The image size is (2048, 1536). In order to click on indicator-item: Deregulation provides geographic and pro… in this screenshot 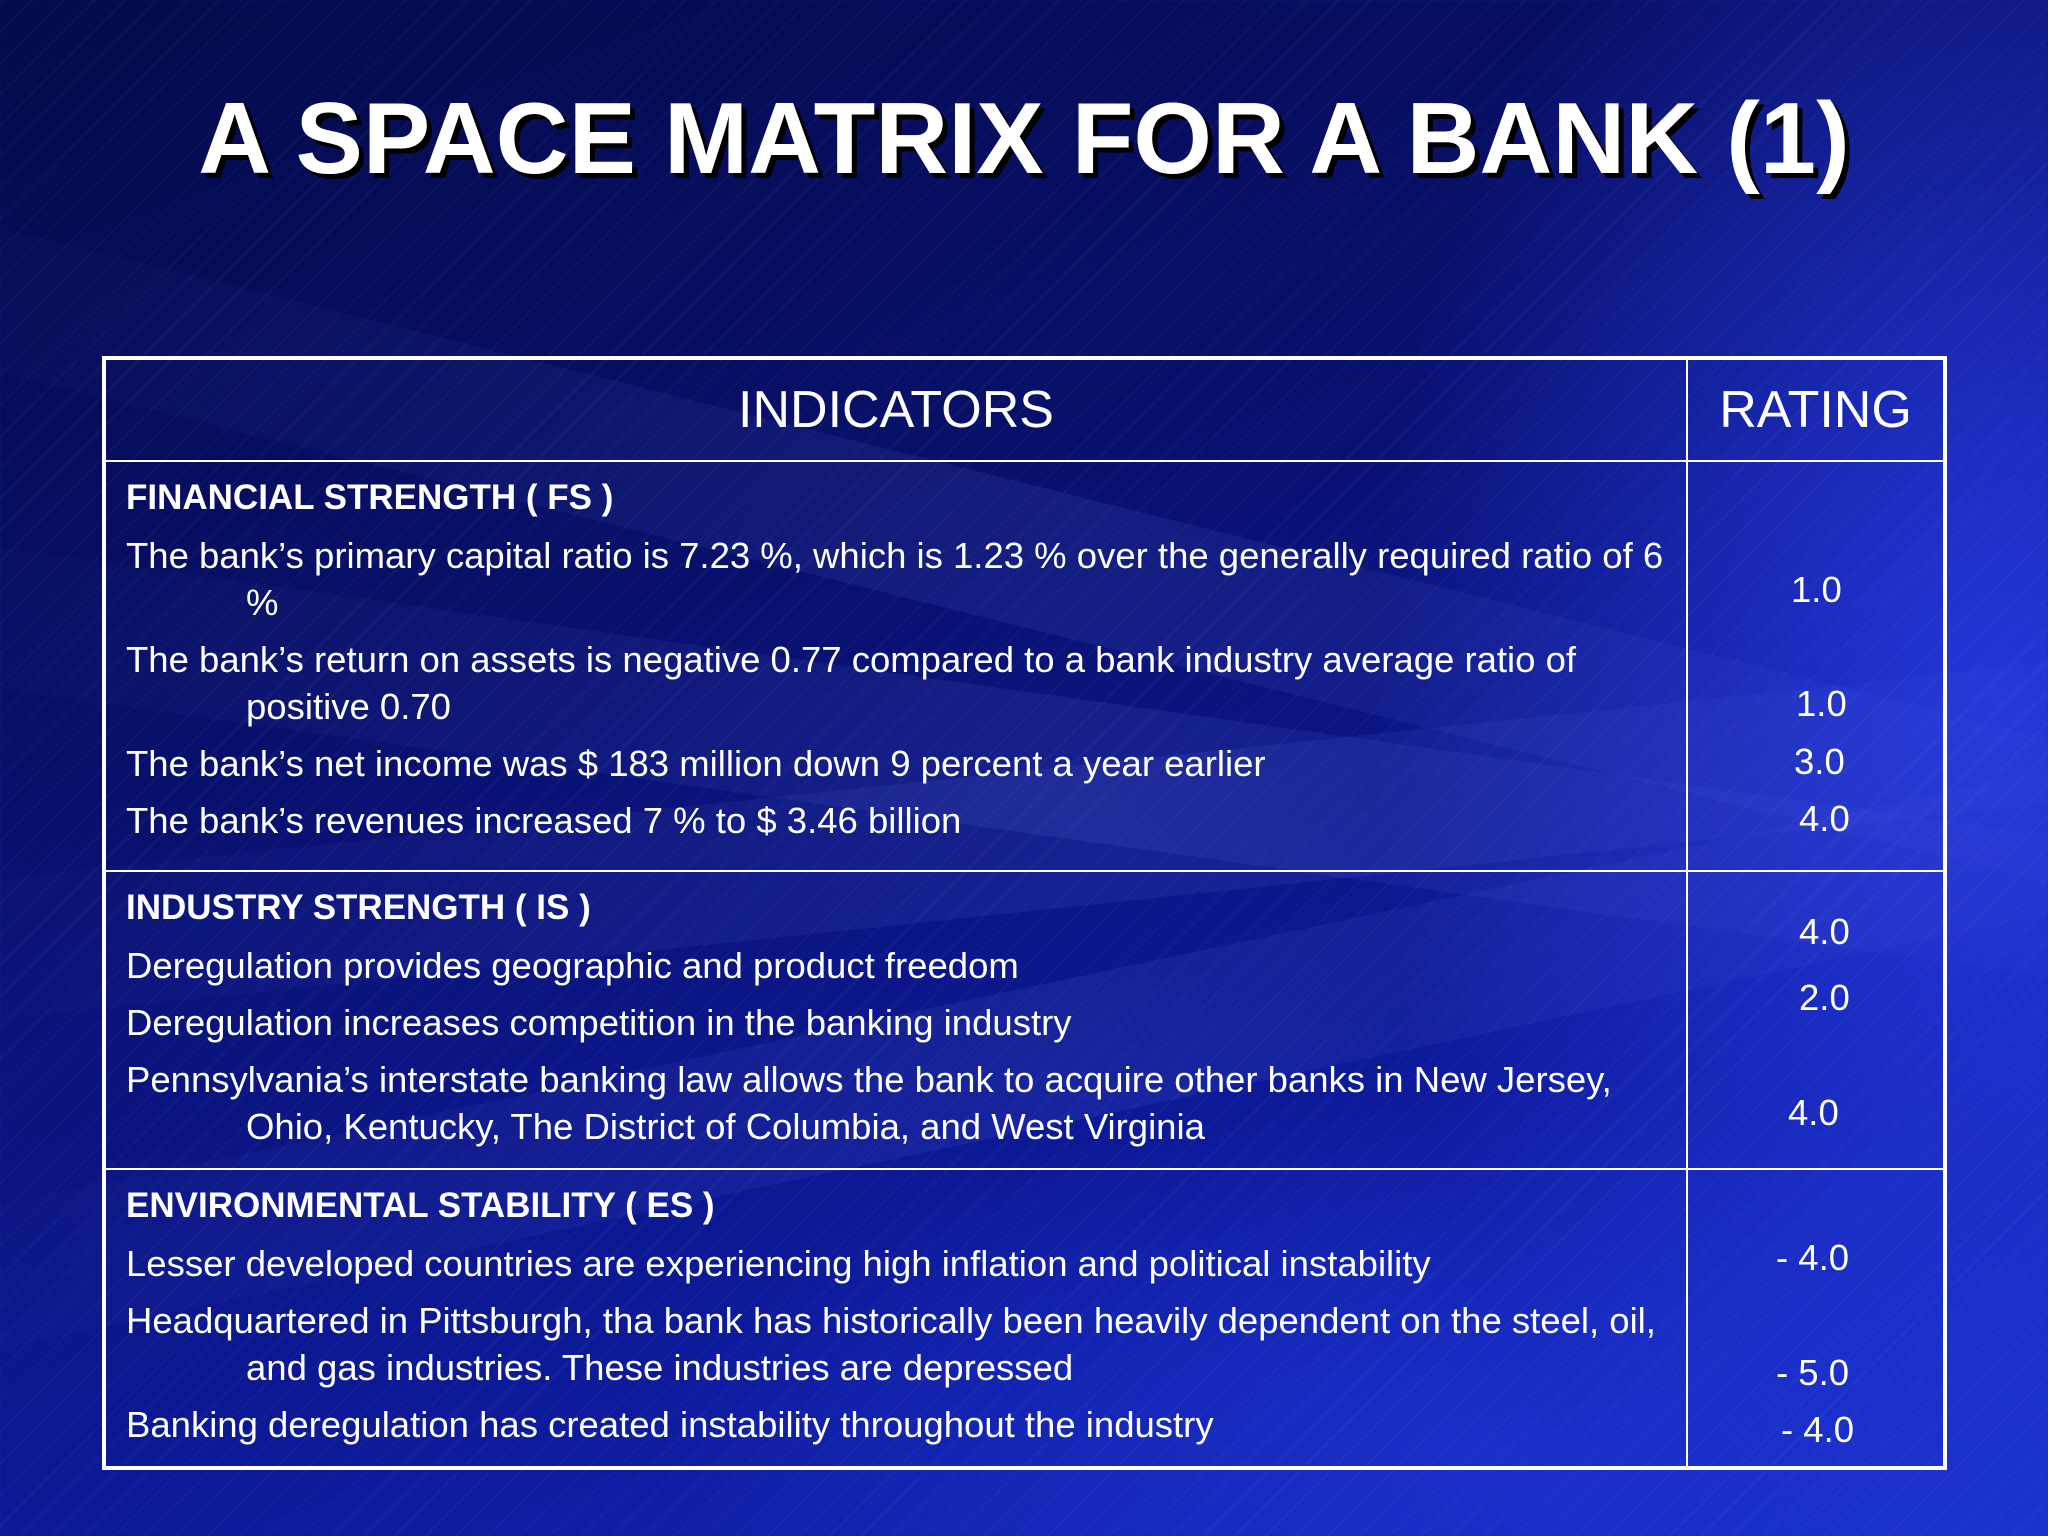, I will do `click(572, 965)`.